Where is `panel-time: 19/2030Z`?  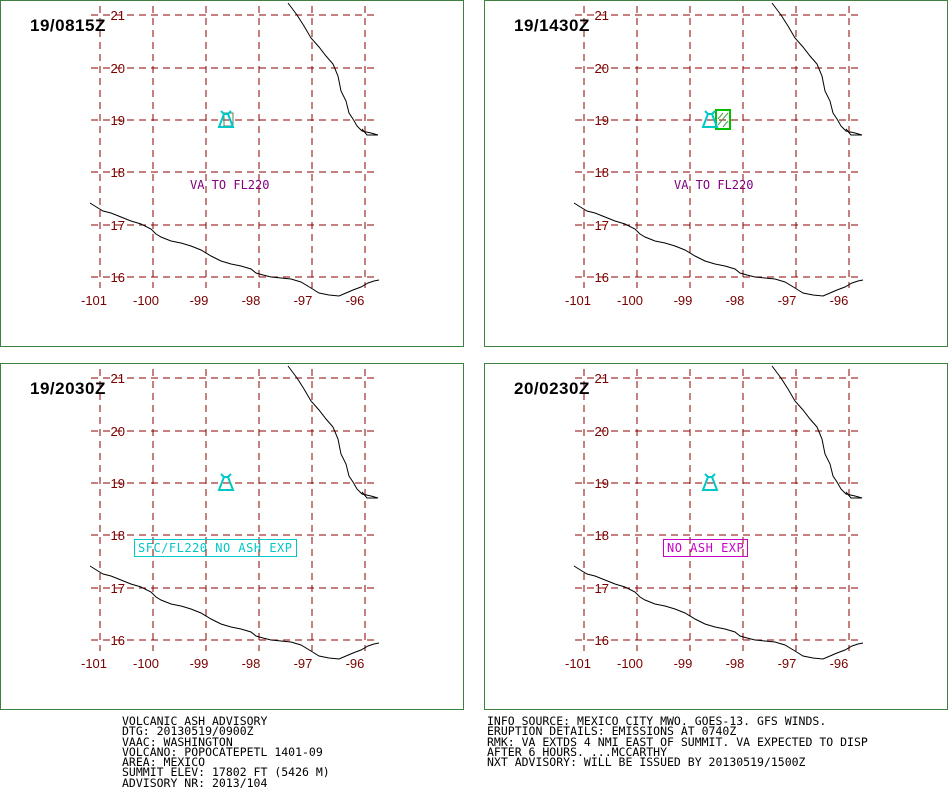 panel-time: 19/2030Z is located at coordinates (68, 388).